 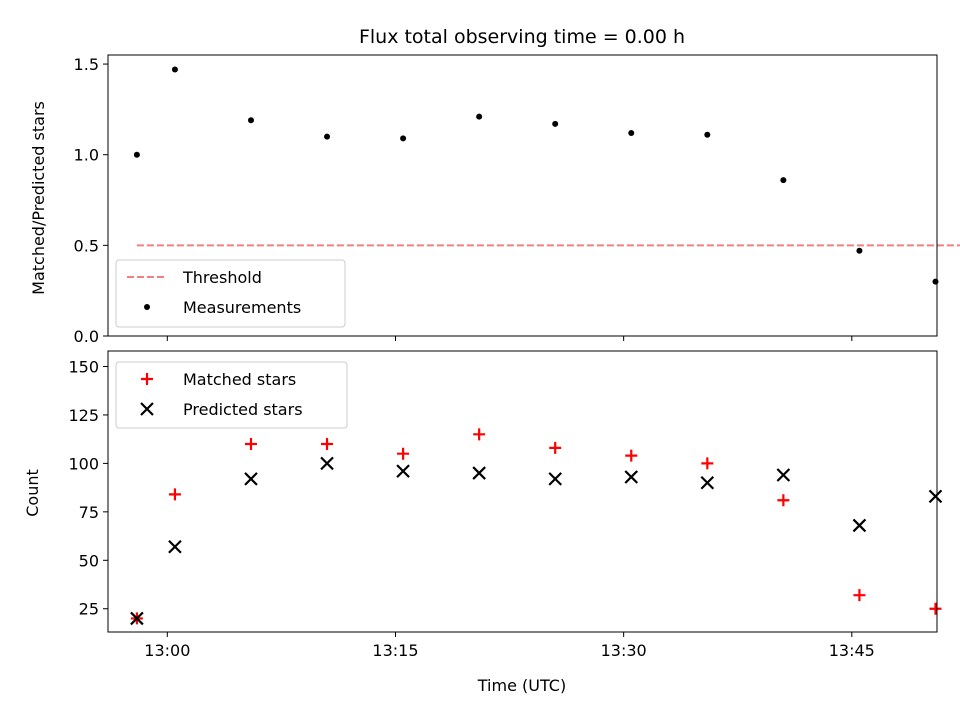 What do you see at coordinates (222, 277) in the screenshot?
I see `legend-threshold-label: Threshold` at bounding box center [222, 277].